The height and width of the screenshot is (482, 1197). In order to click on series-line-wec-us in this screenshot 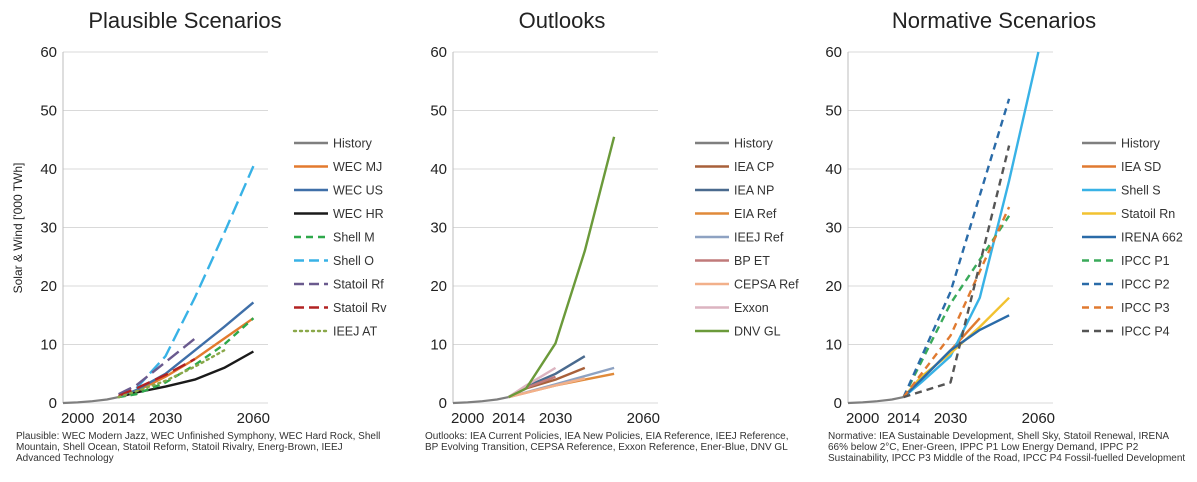, I will do `click(186, 350)`.